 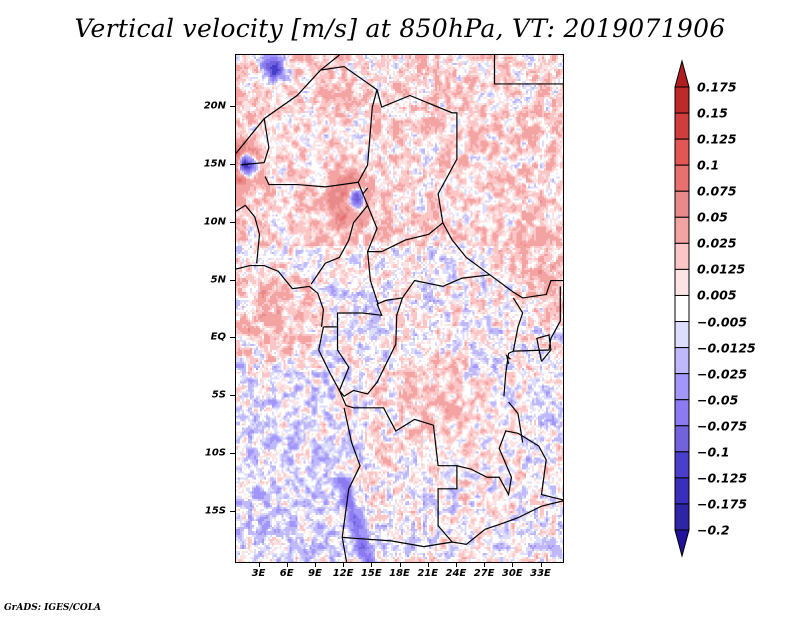 I want to click on x-tick-label: 33E, so click(x=540, y=573).